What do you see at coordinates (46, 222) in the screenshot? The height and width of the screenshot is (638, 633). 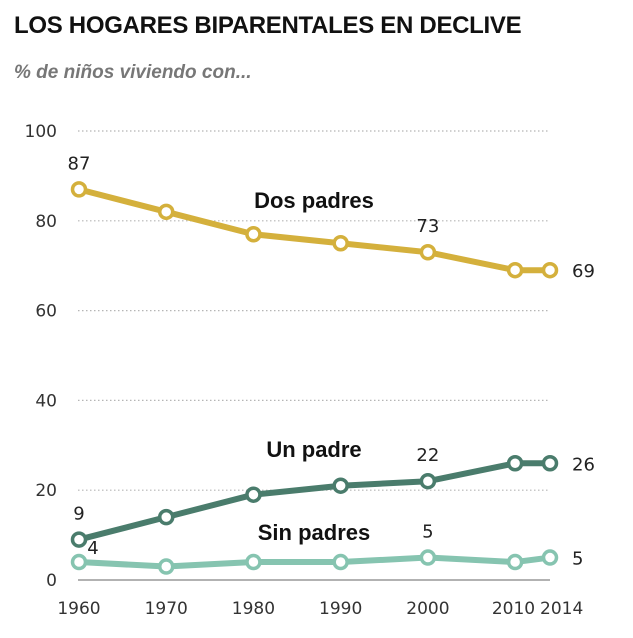 I see `y-tick-label-80: 80` at bounding box center [46, 222].